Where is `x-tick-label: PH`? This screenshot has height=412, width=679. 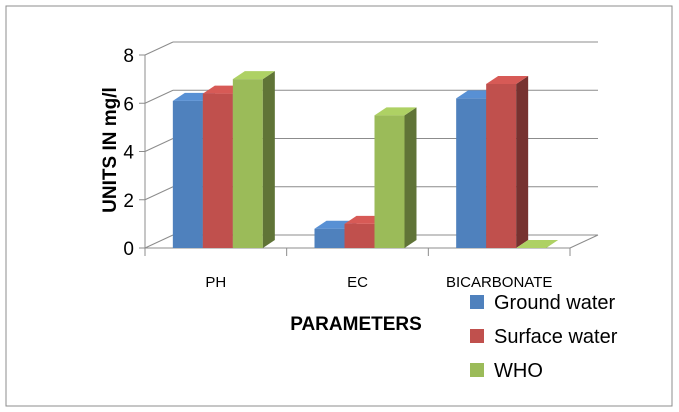
x-tick-label: PH is located at coordinates (215, 282).